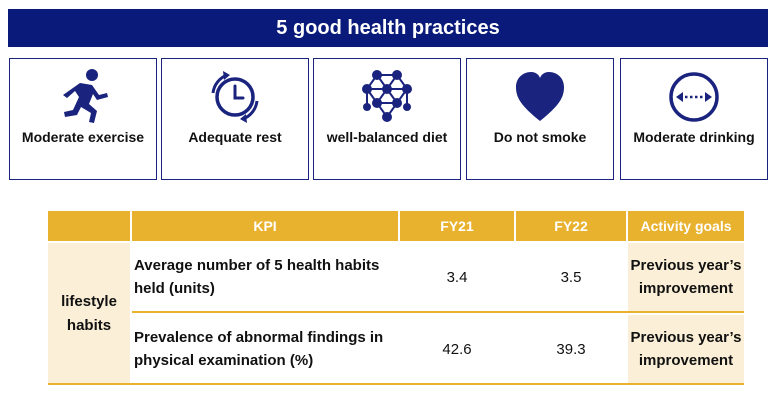  Describe the element at coordinates (571, 226) in the screenshot. I see `header-fy22: FY22` at that location.